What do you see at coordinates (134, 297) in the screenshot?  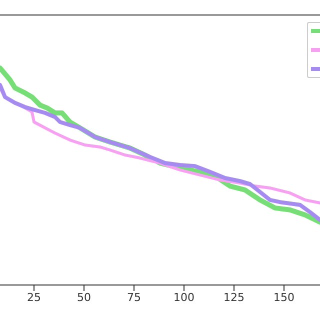 I see `x-tick-label: 75` at bounding box center [134, 297].